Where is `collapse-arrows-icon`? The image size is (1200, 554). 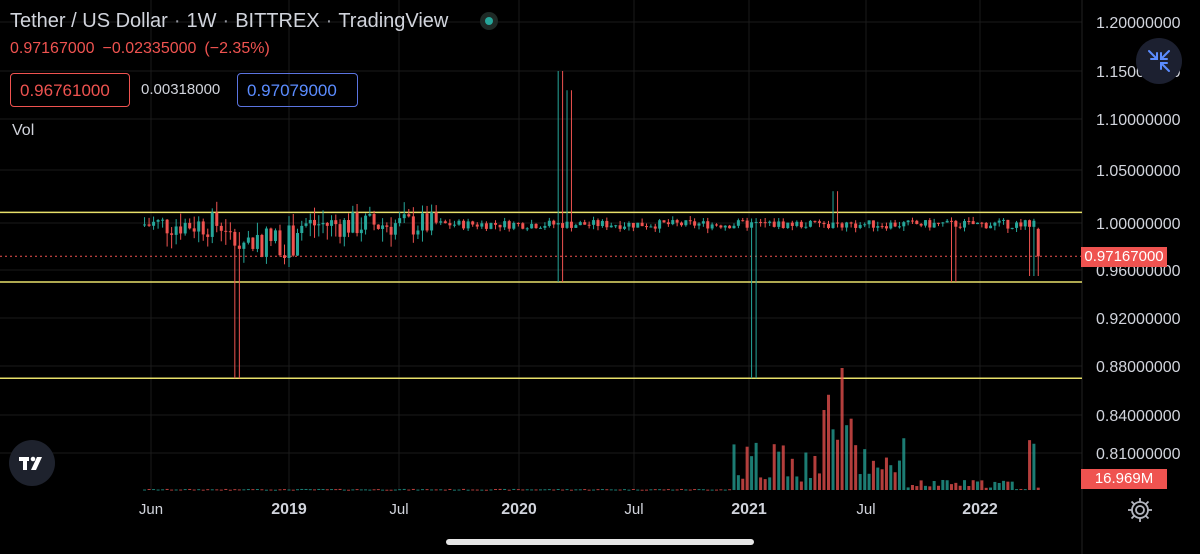 collapse-arrows-icon is located at coordinates (1159, 61).